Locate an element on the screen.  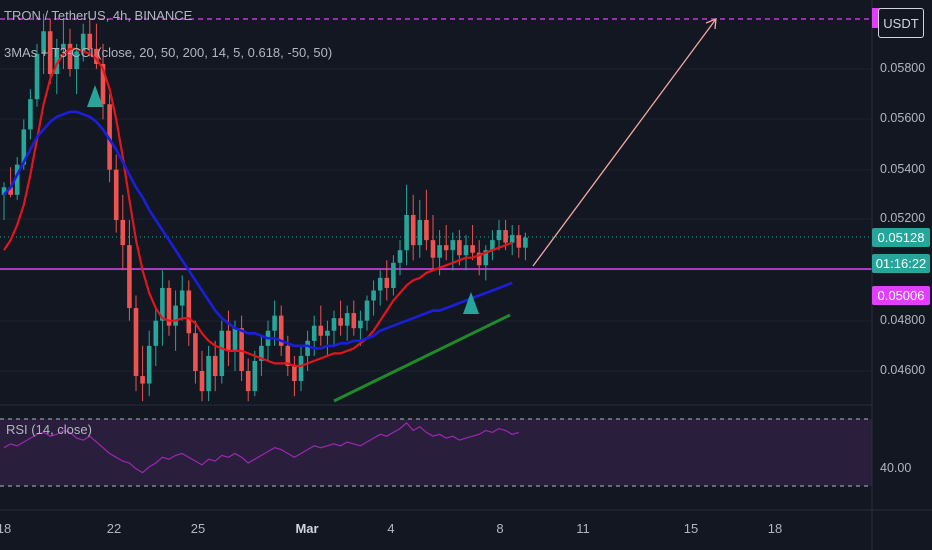
rsi-pane is located at coordinates (436, 452).